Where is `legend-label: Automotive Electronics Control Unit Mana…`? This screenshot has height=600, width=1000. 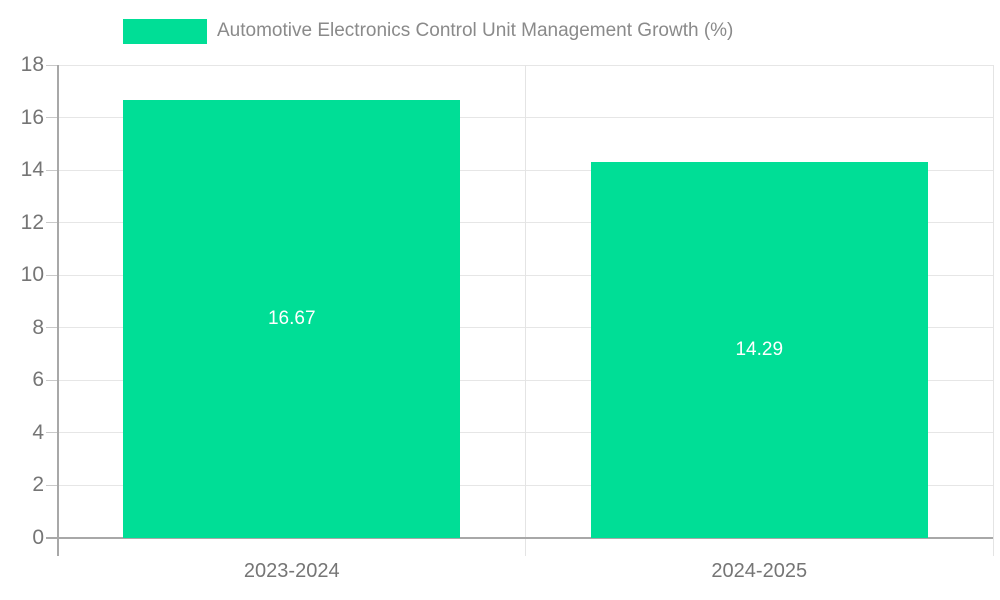 legend-label: Automotive Electronics Control Unit Mana… is located at coordinates (475, 30).